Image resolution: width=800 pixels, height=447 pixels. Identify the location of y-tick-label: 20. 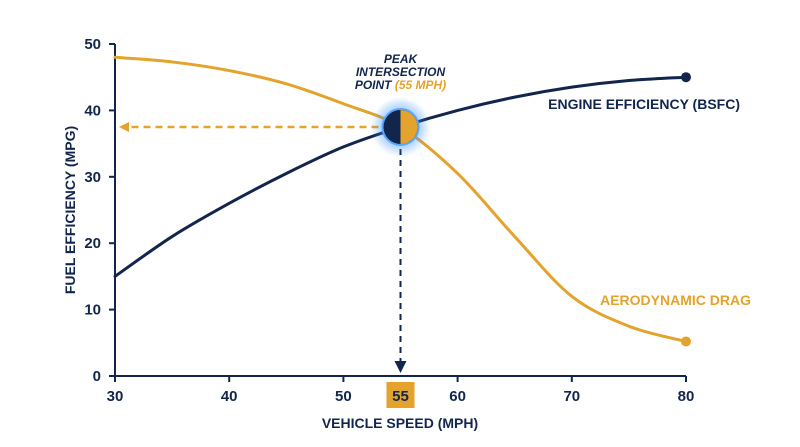
(92, 243).